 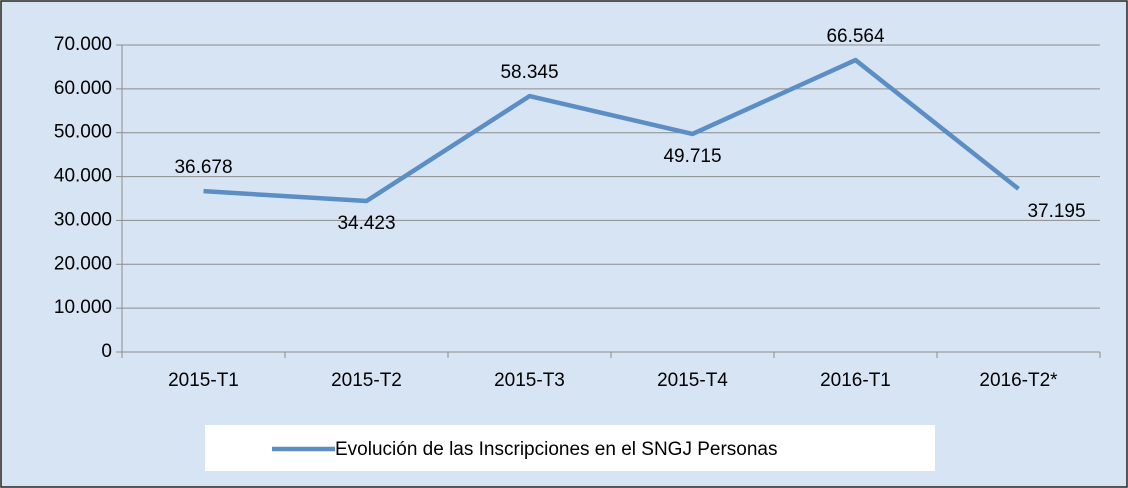 I want to click on y-tick-label: 10.000, so click(x=83, y=307).